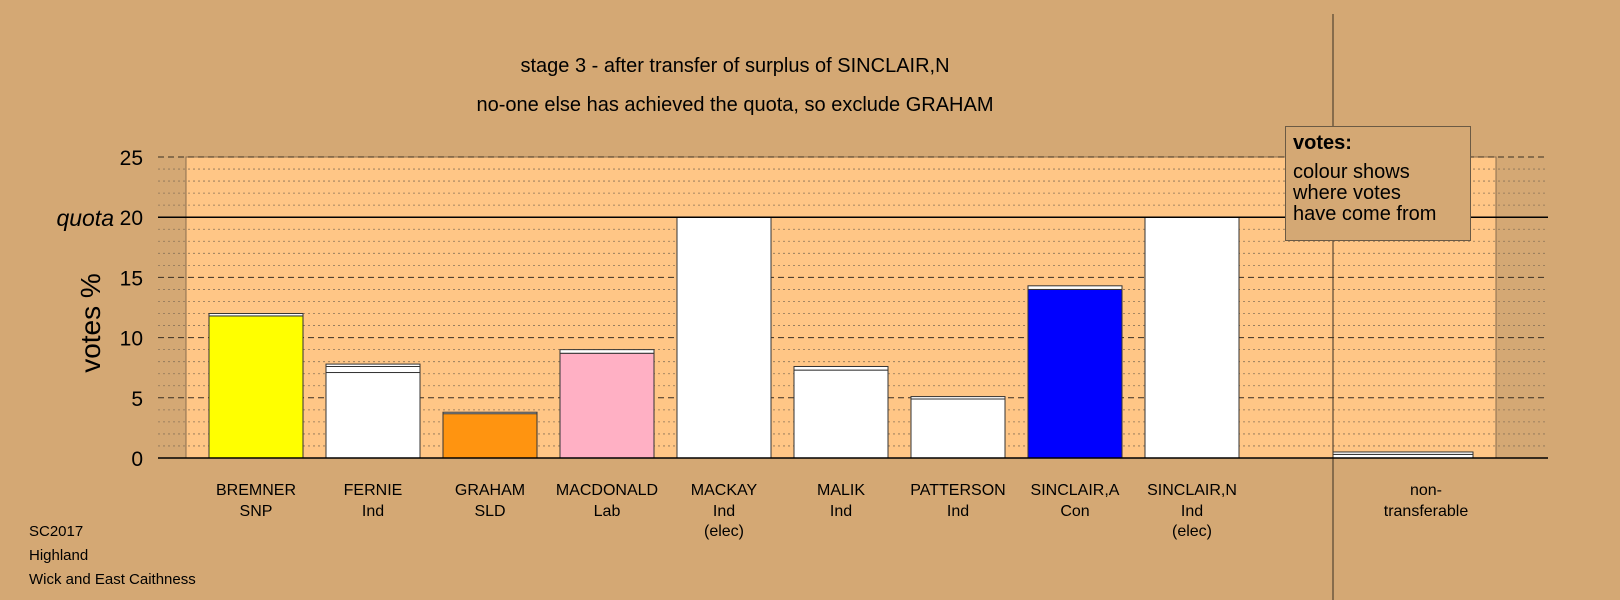  What do you see at coordinates (256, 490) in the screenshot?
I see `category-name-label: BREMNER` at bounding box center [256, 490].